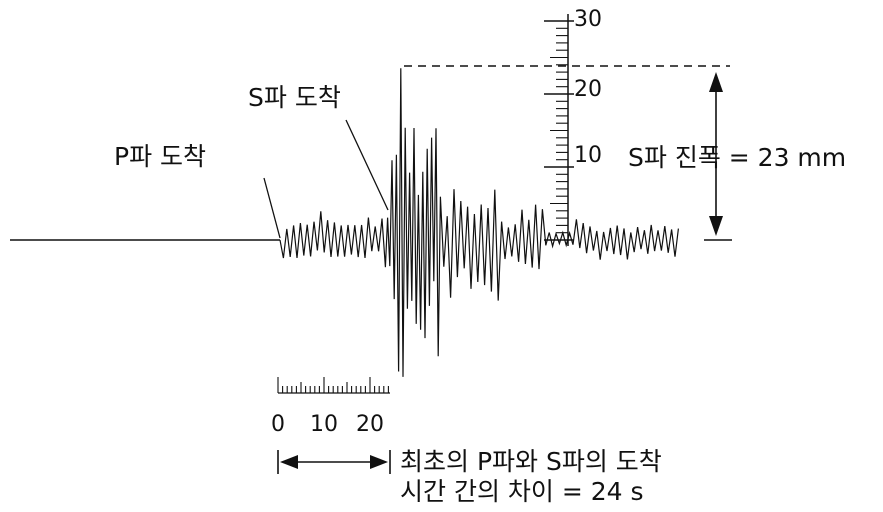  What do you see at coordinates (737, 157) in the screenshot?
I see `s-amplitude-label: S파 진폭 = 23 mm` at bounding box center [737, 157].